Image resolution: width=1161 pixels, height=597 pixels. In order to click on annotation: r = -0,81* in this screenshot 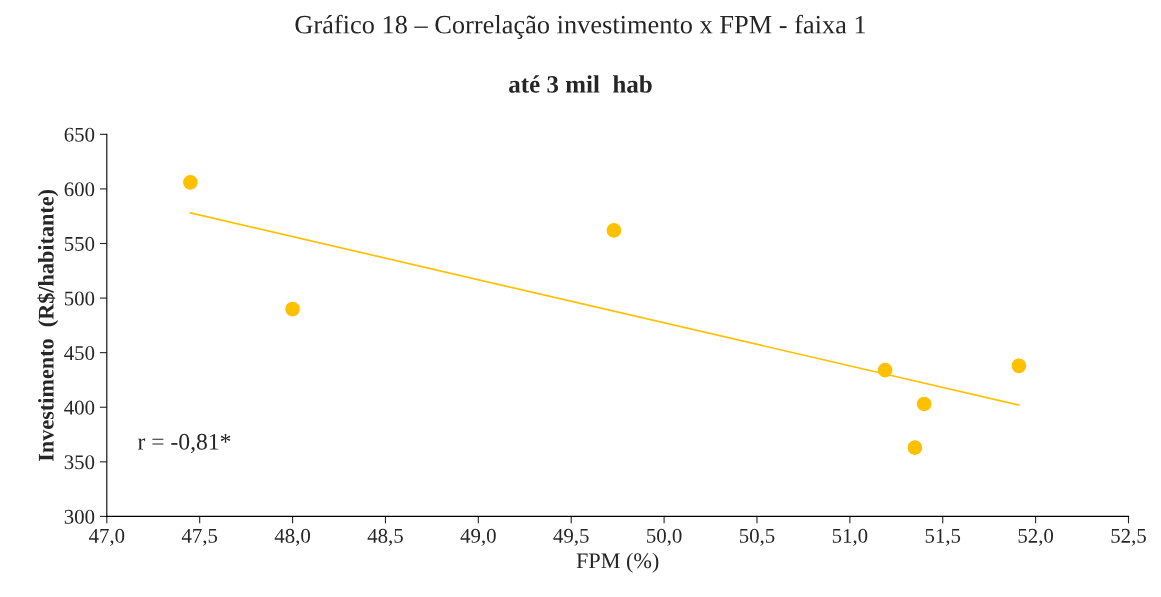, I will do `click(184, 443)`.